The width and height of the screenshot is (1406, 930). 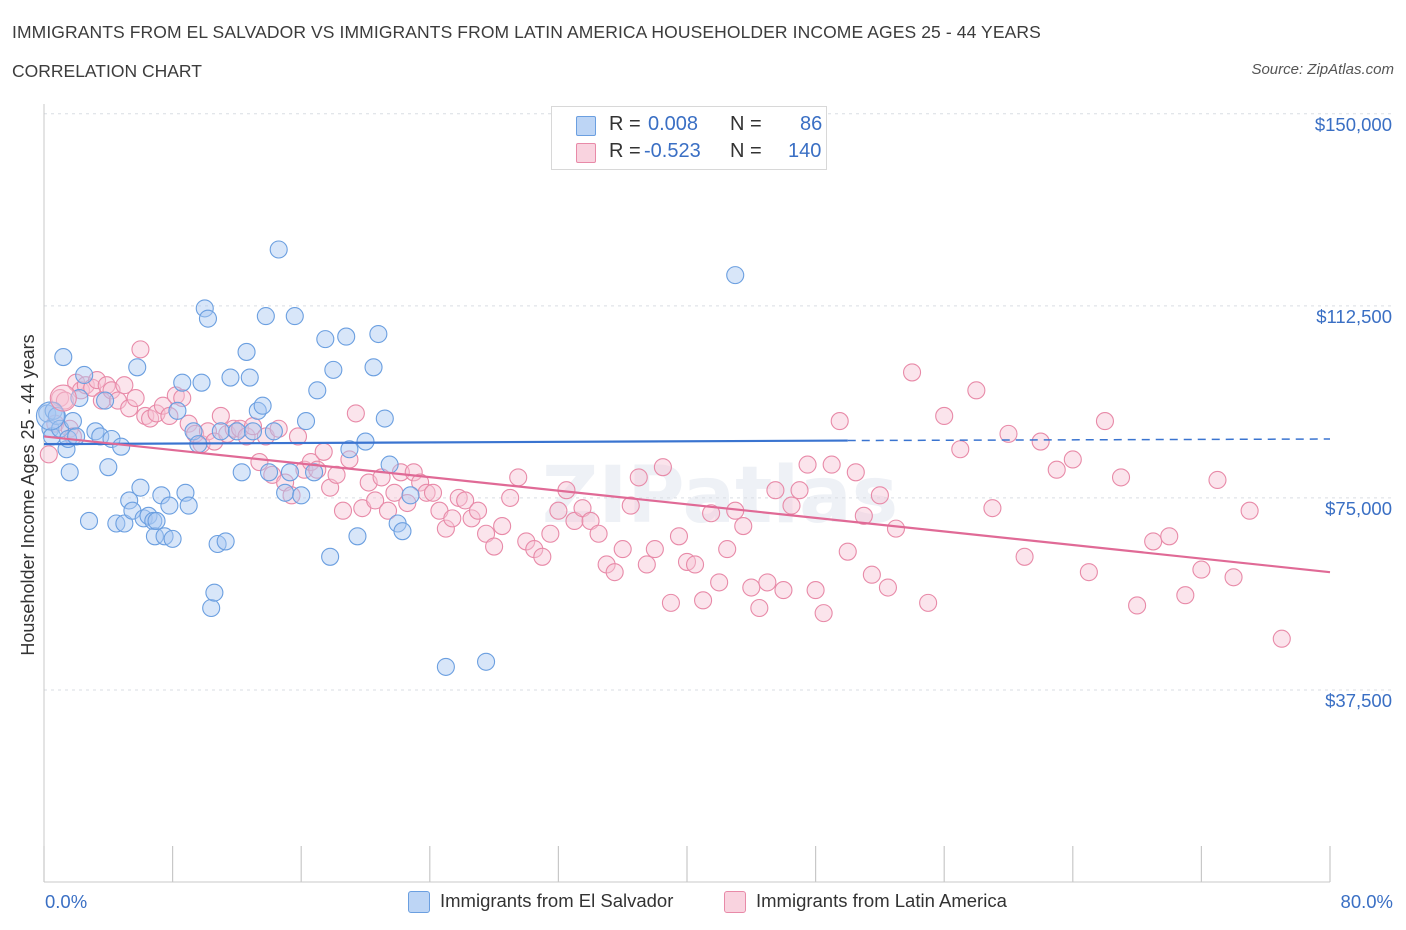 What do you see at coordinates (689, 138) in the screenshot?
I see `correlation-legend: R = 0.008 N = 86 R = -0.523 N = 140` at bounding box center [689, 138].